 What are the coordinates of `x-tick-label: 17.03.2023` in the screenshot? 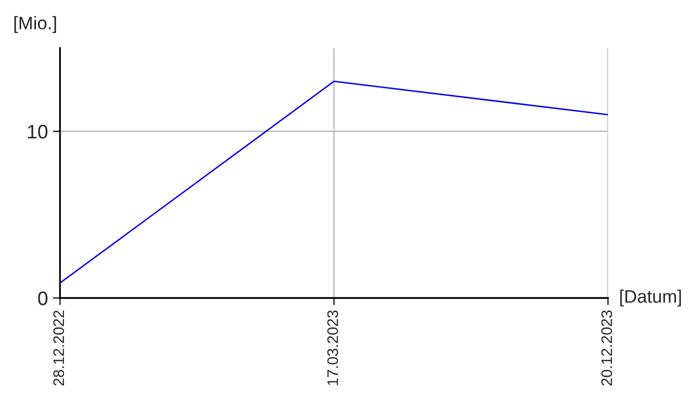 It's located at (332, 348).